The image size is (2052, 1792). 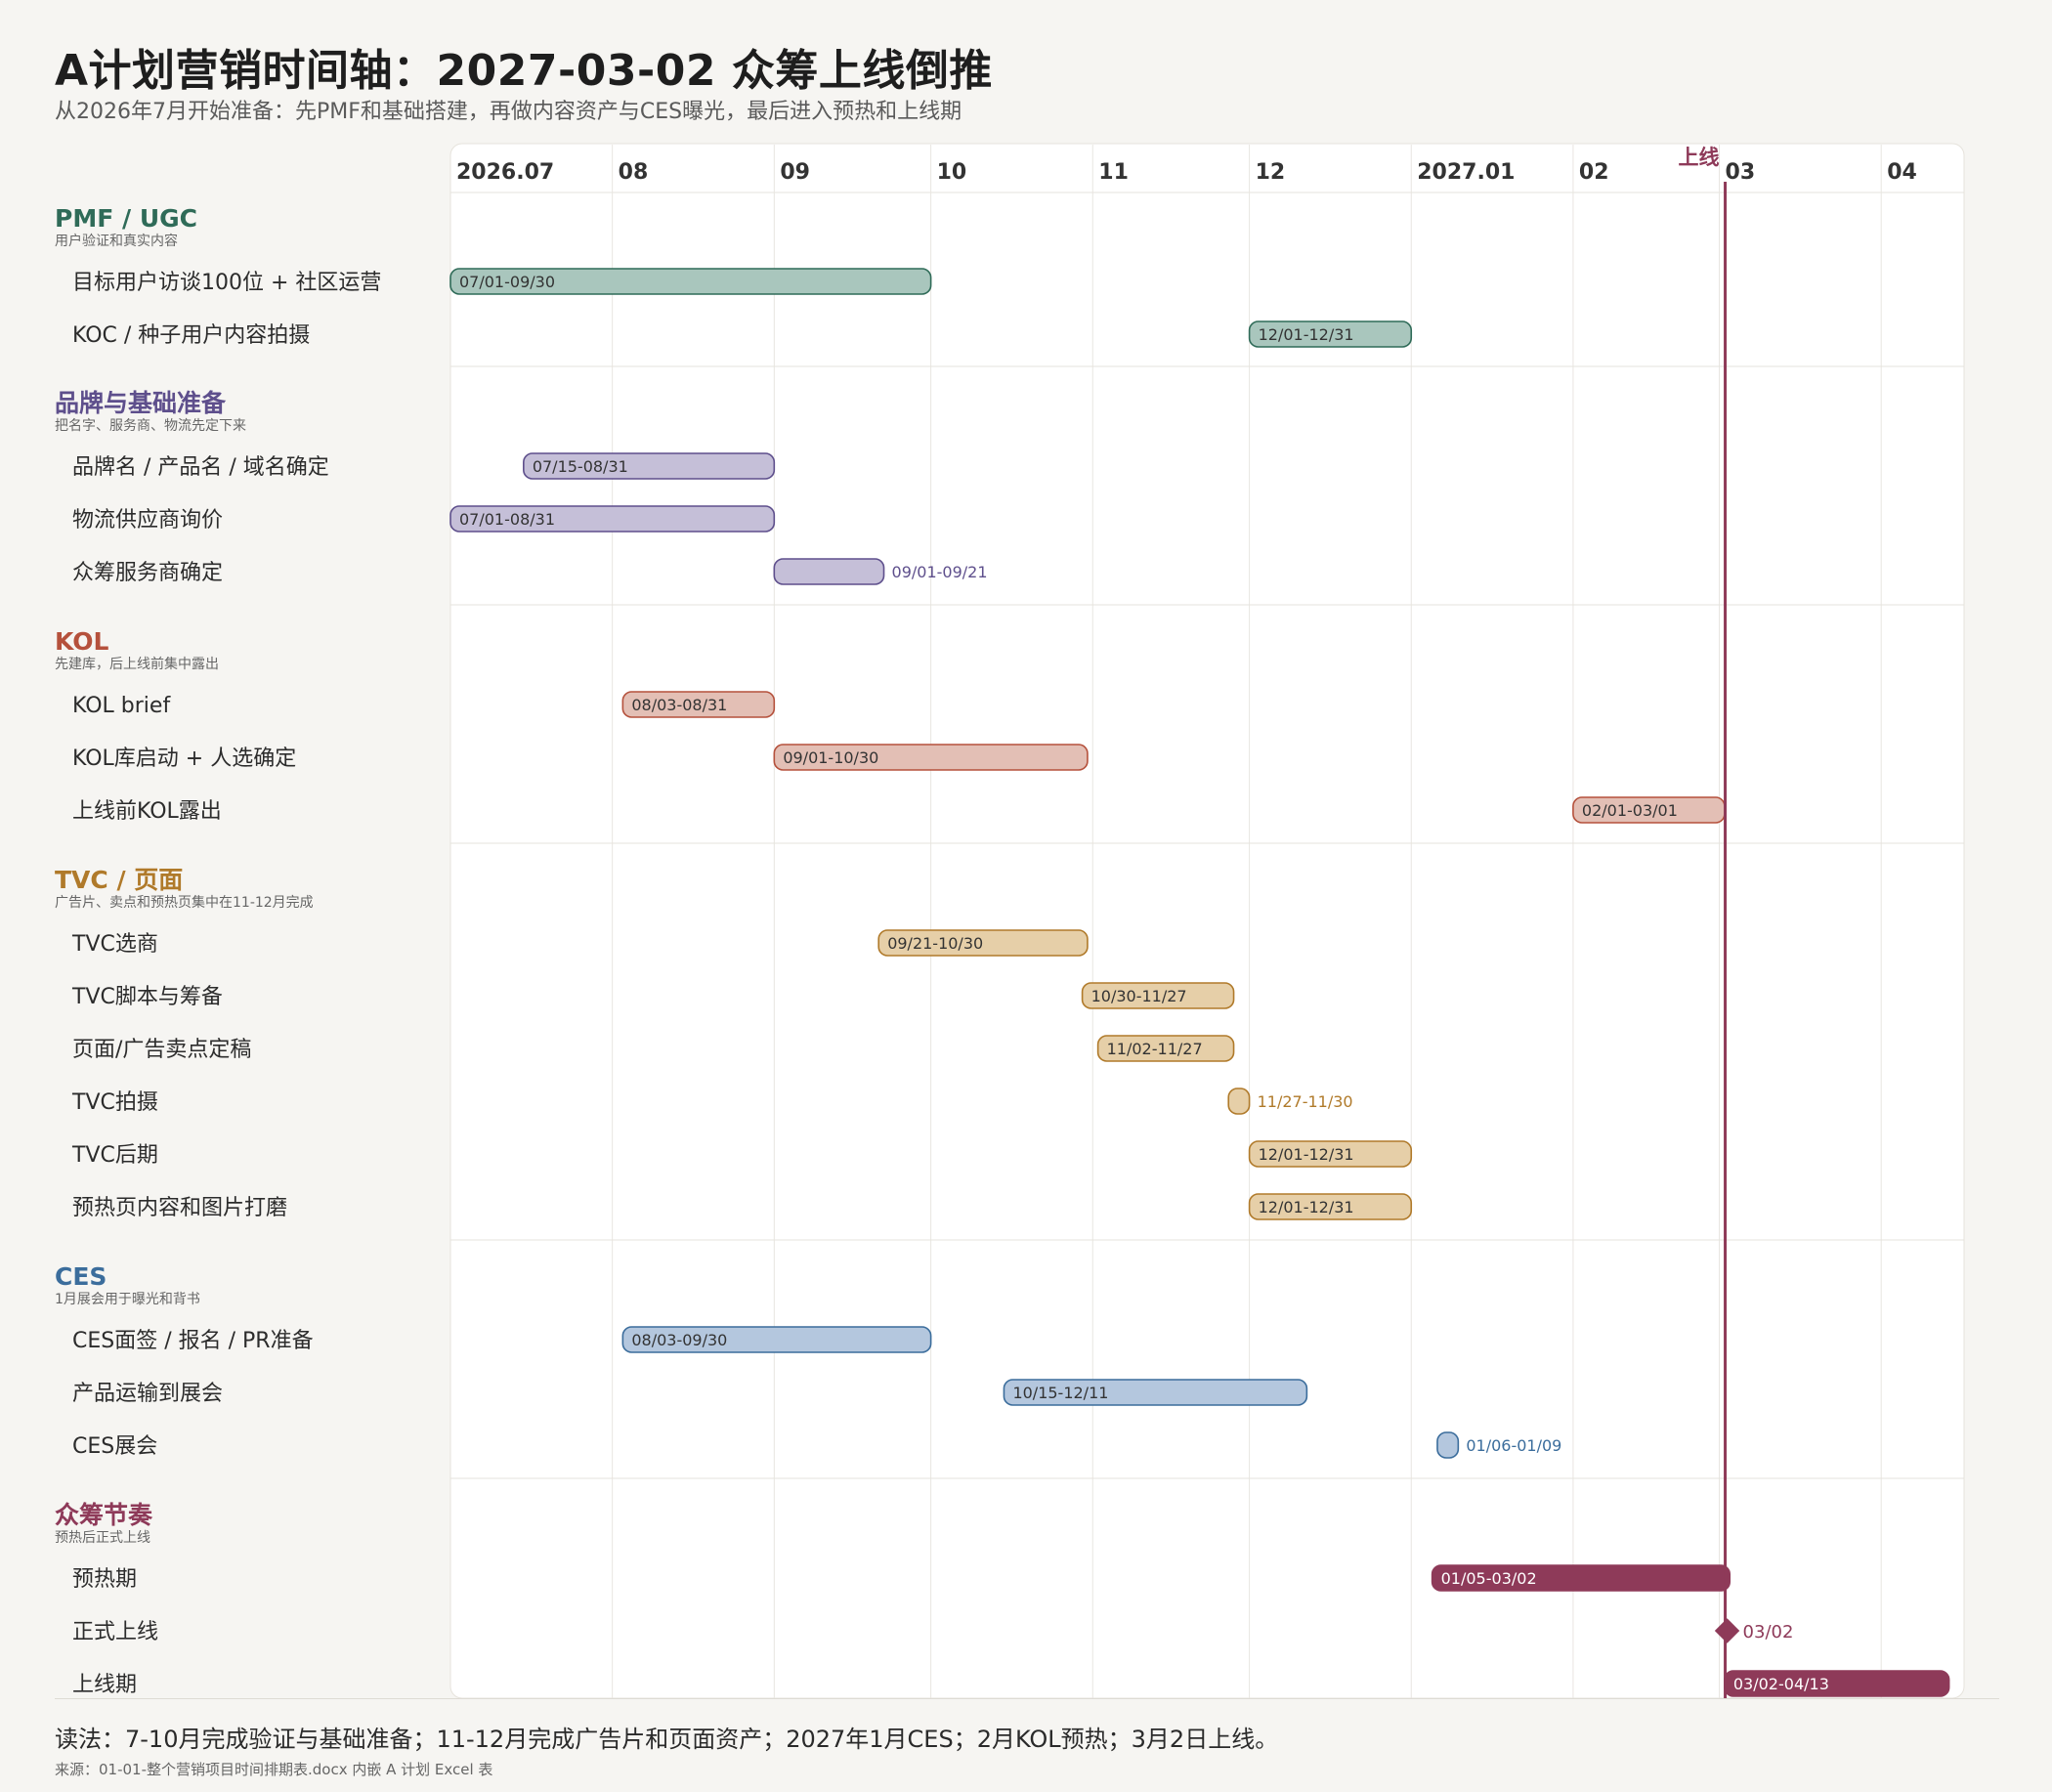 I want to click on task-name: CES展会, so click(x=114, y=1446).